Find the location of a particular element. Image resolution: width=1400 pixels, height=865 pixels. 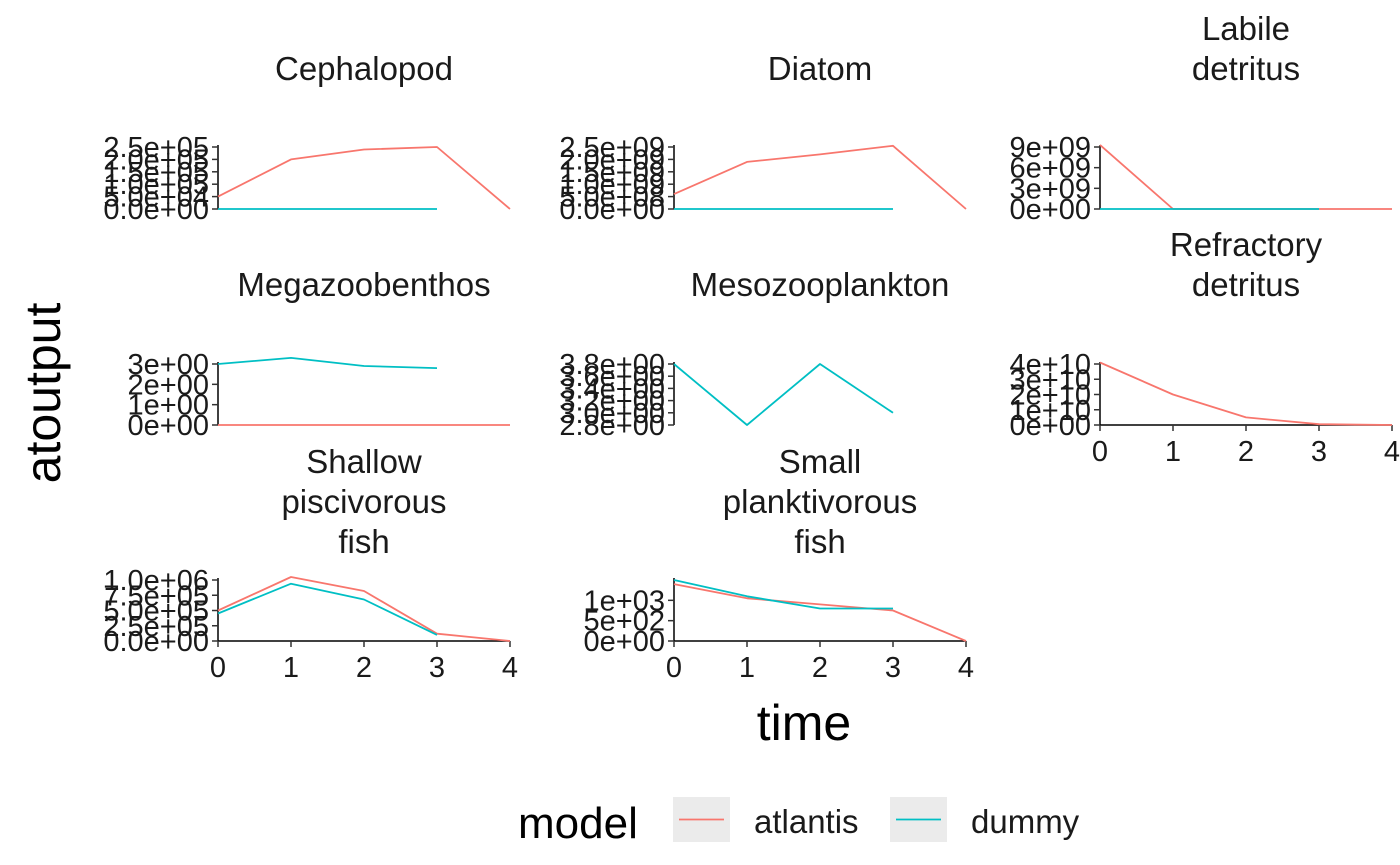

y-tick-label: 3e+00 is located at coordinates (168, 365).